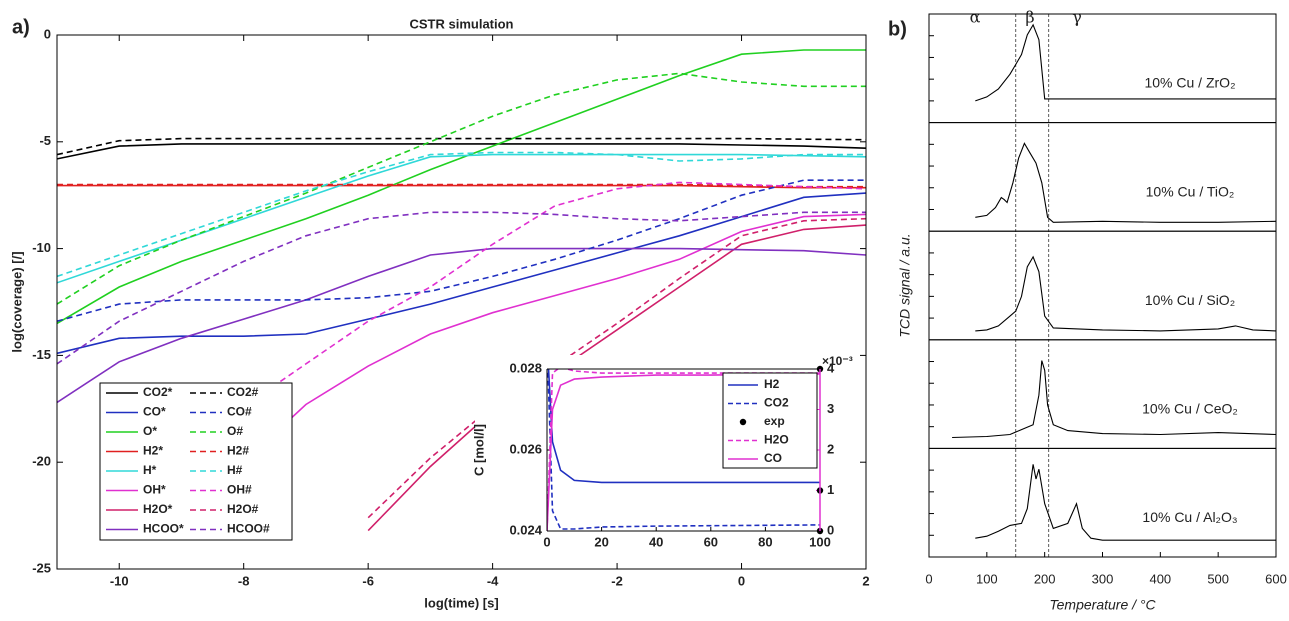 This screenshot has height=621, width=1289. Describe the element at coordinates (525, 367) in the screenshot. I see `y-tick-label: 0.028` at that location.